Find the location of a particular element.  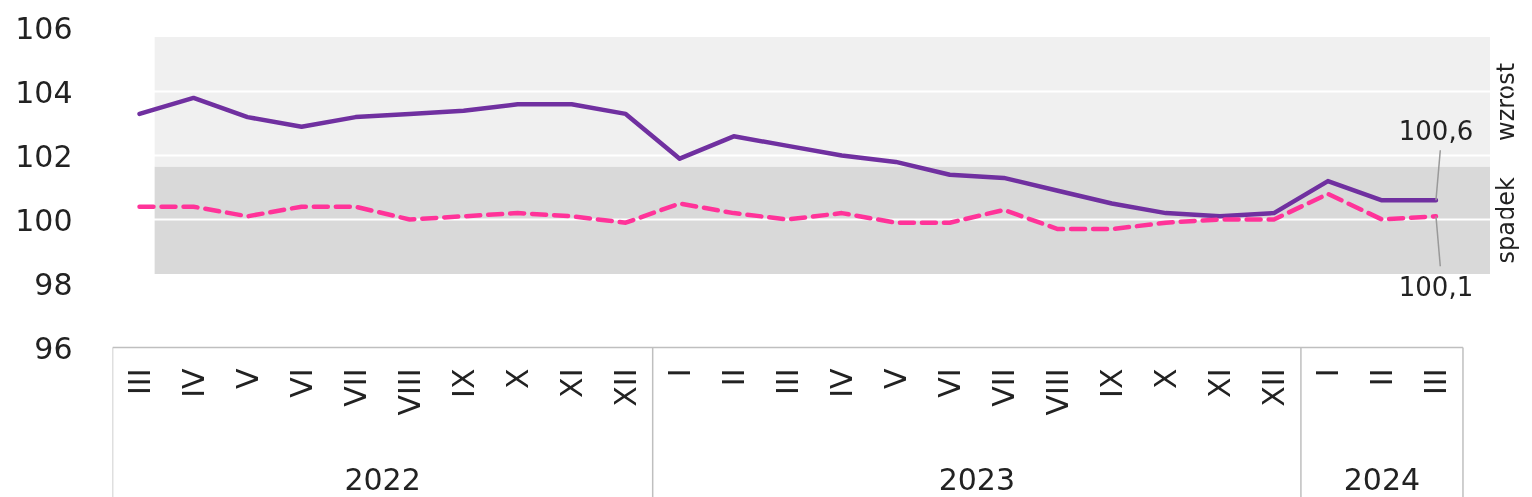

text: 2024 is located at coordinates (1382, 479).